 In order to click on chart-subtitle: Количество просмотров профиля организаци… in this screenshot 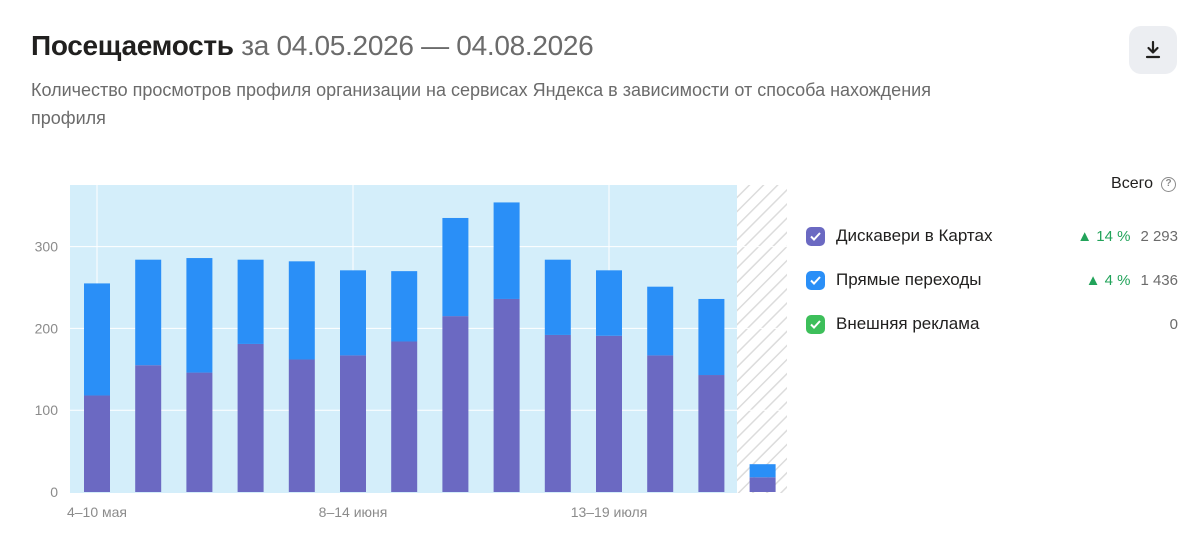, I will do `click(481, 104)`.